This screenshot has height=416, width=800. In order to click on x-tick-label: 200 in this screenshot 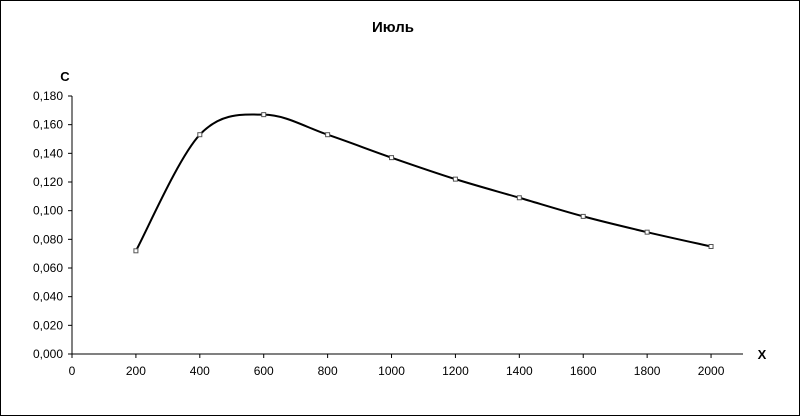, I will do `click(136, 371)`.